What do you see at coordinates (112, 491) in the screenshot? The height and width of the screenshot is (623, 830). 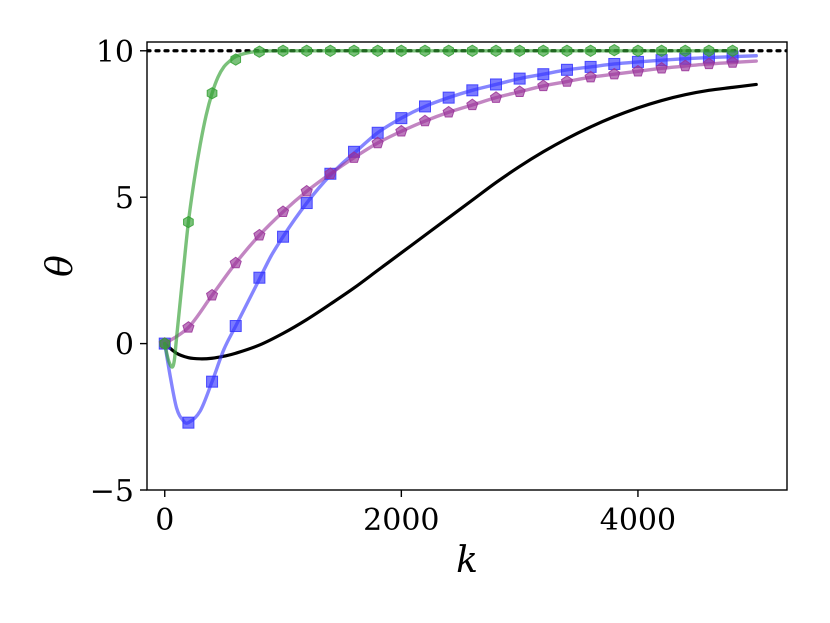 I see `y-tick-label-0: −5` at bounding box center [112, 491].